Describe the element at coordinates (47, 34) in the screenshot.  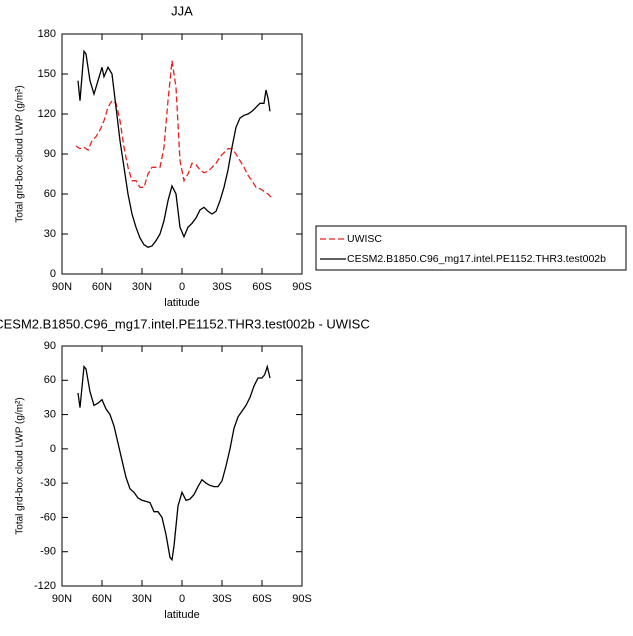
I see `y-tick-label: 180` at that location.